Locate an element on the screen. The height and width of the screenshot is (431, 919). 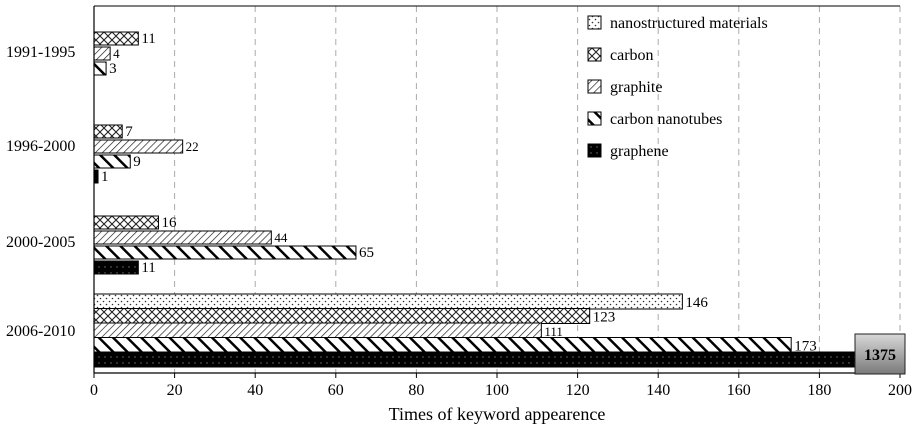
category-label: 2006-2010 is located at coordinates (40, 331).